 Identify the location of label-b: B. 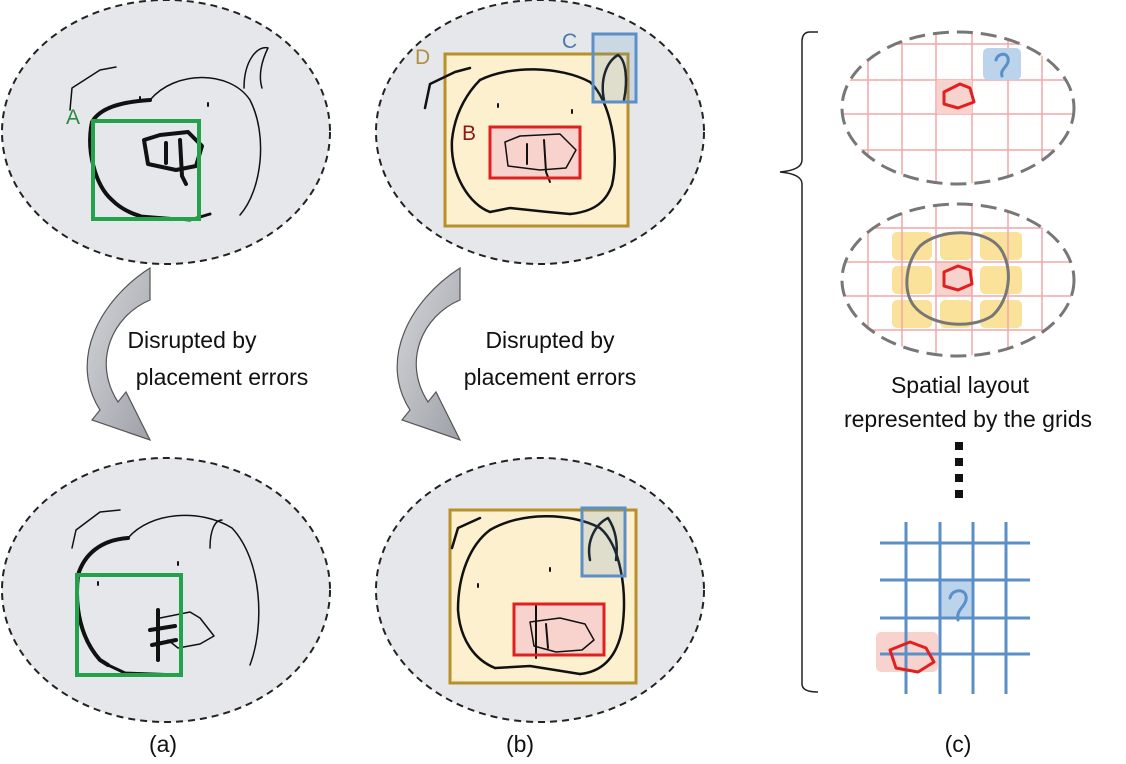
(469, 133).